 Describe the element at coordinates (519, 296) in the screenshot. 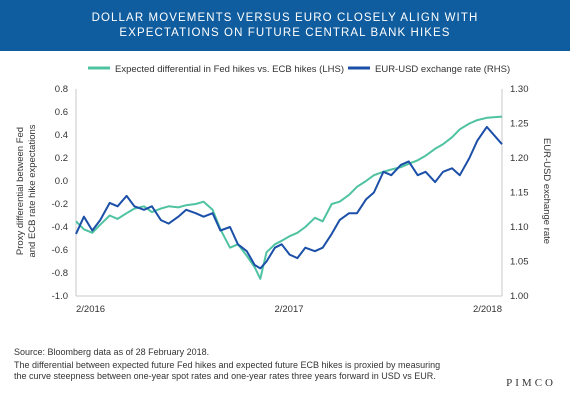

I see `y-tick-right-6: 1.00` at that location.